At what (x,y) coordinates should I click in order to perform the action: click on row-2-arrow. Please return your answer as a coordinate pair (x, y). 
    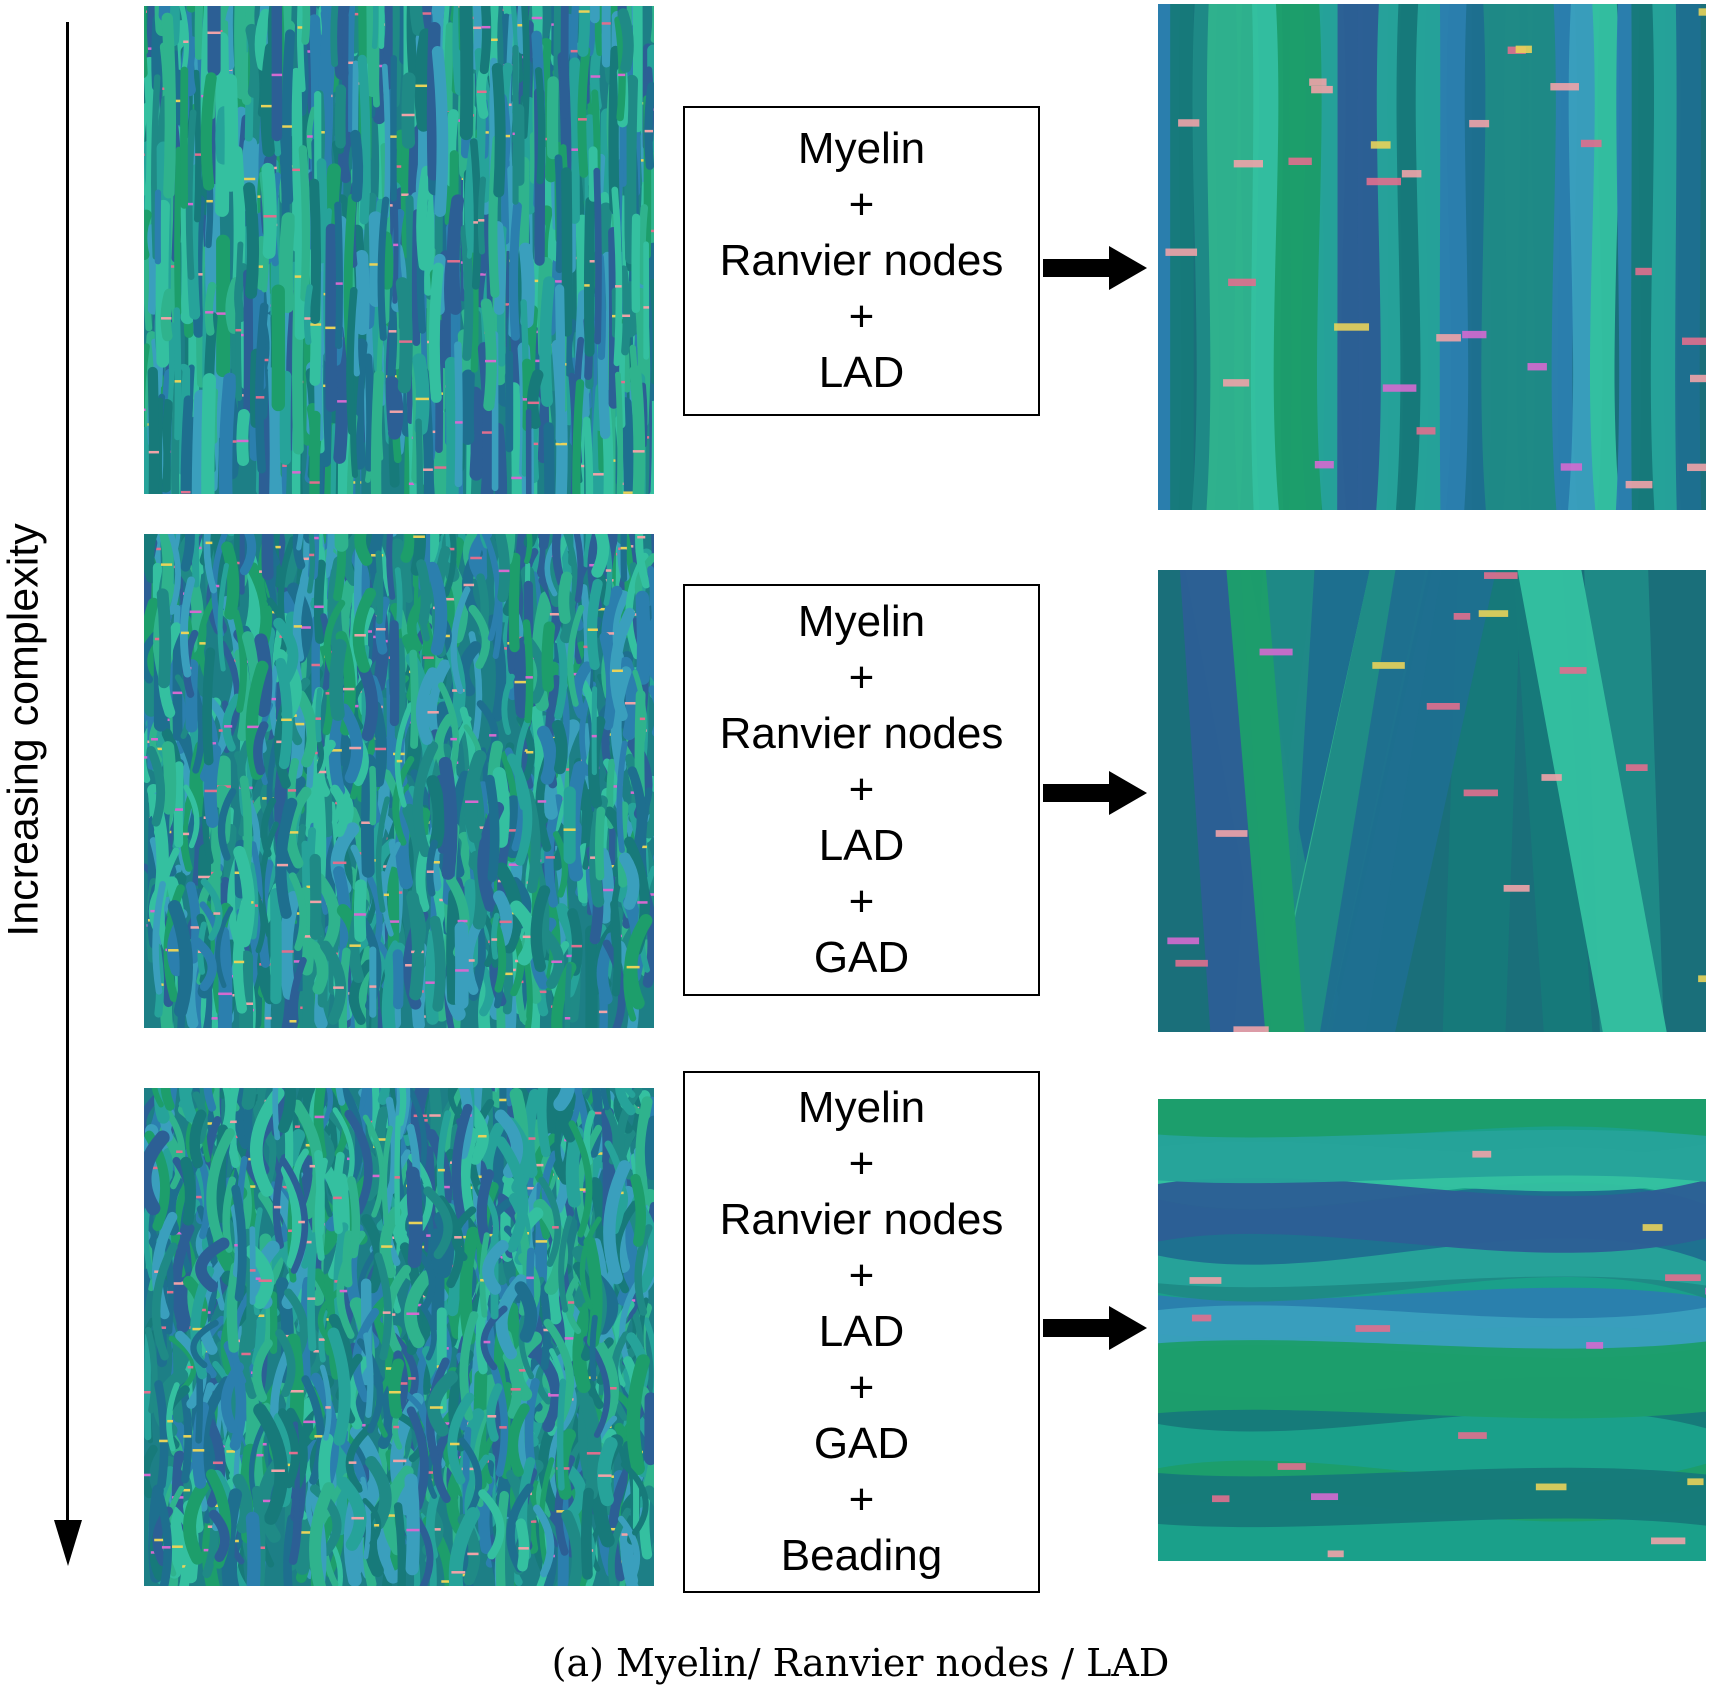
    Looking at the image, I should click on (1095, 793).